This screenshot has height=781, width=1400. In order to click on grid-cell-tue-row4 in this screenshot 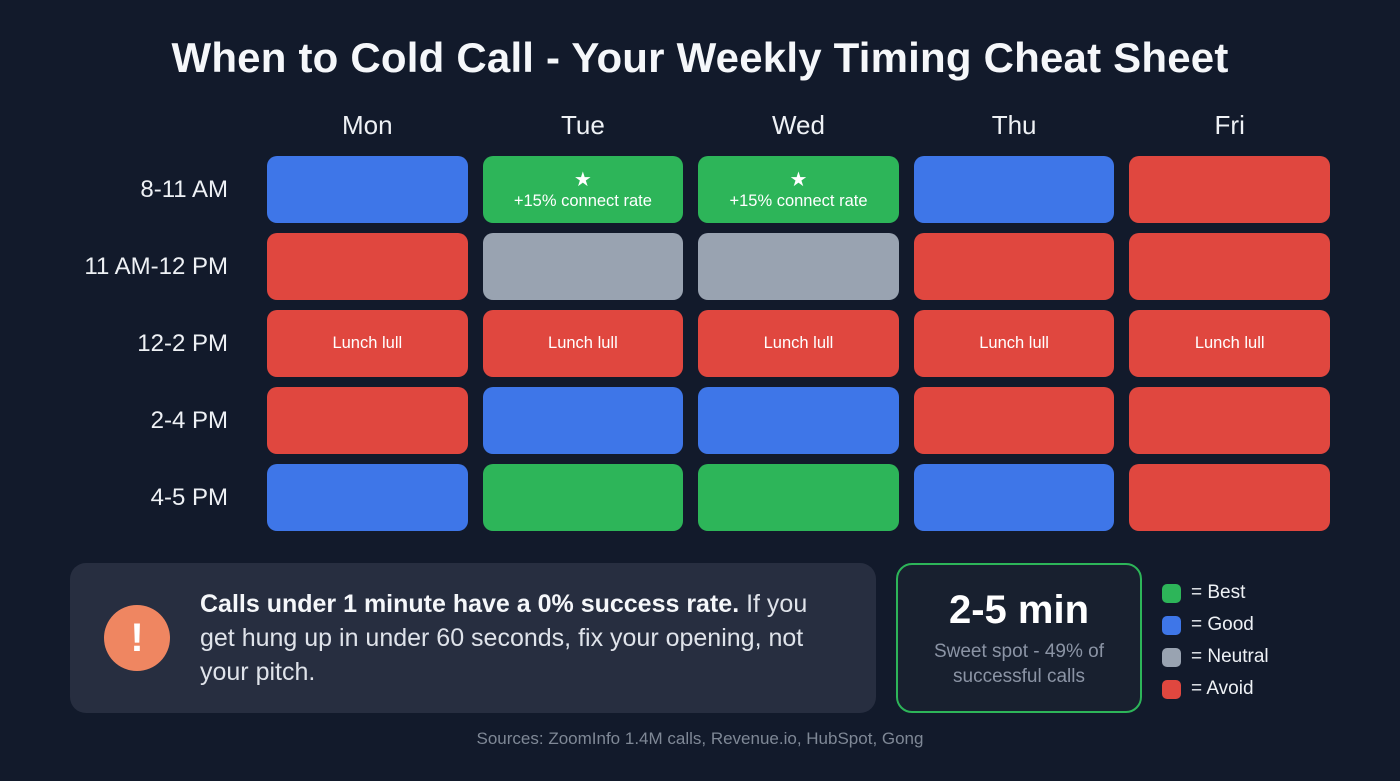, I will do `click(583, 497)`.